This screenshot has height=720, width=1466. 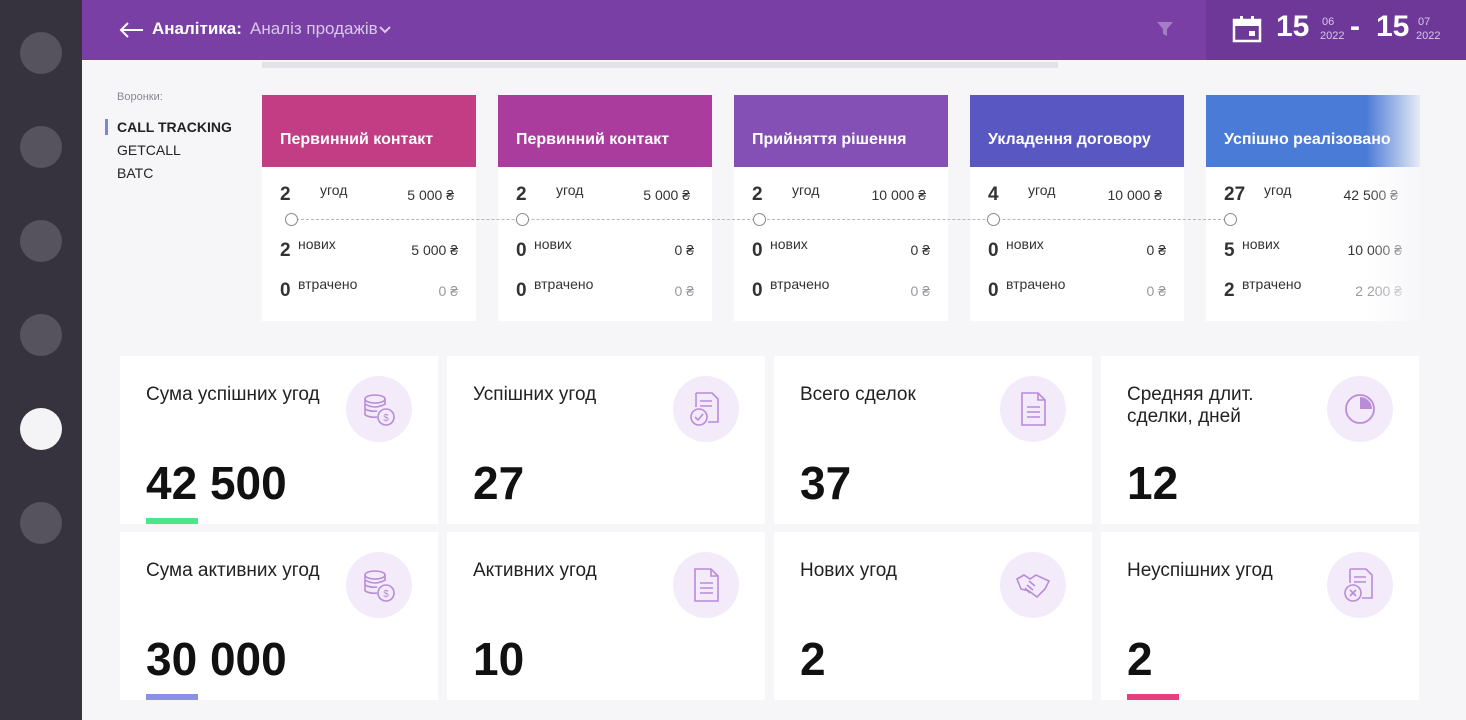 What do you see at coordinates (149, 150) in the screenshot?
I see `funnel-item-getcall: GETCALL` at bounding box center [149, 150].